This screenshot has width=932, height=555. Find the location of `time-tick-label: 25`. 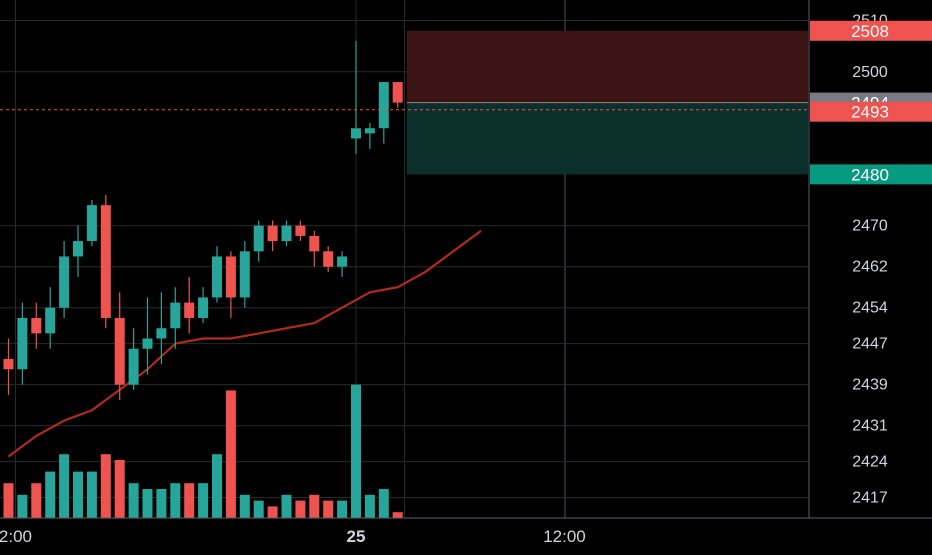

time-tick-label: 25 is located at coordinates (356, 536).